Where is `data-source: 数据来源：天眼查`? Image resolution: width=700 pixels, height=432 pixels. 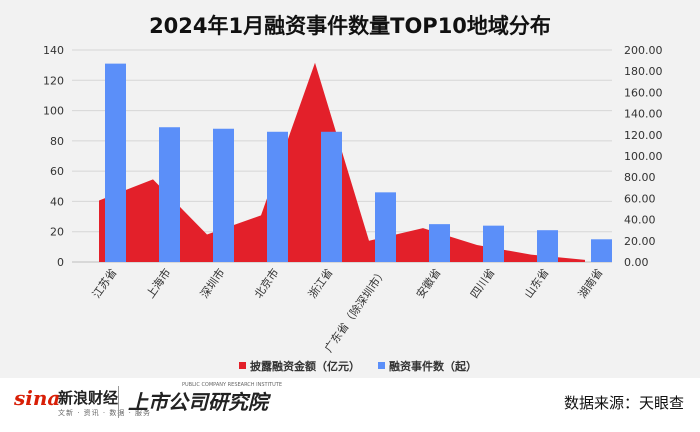 data-source: 数据来源：天眼查 is located at coordinates (623, 403).